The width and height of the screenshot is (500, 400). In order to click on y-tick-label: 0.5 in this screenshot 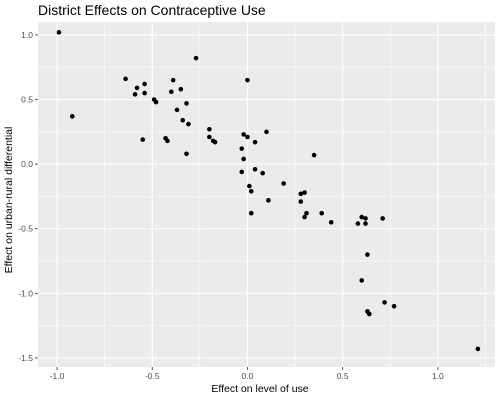, I will do `click(27, 100)`.